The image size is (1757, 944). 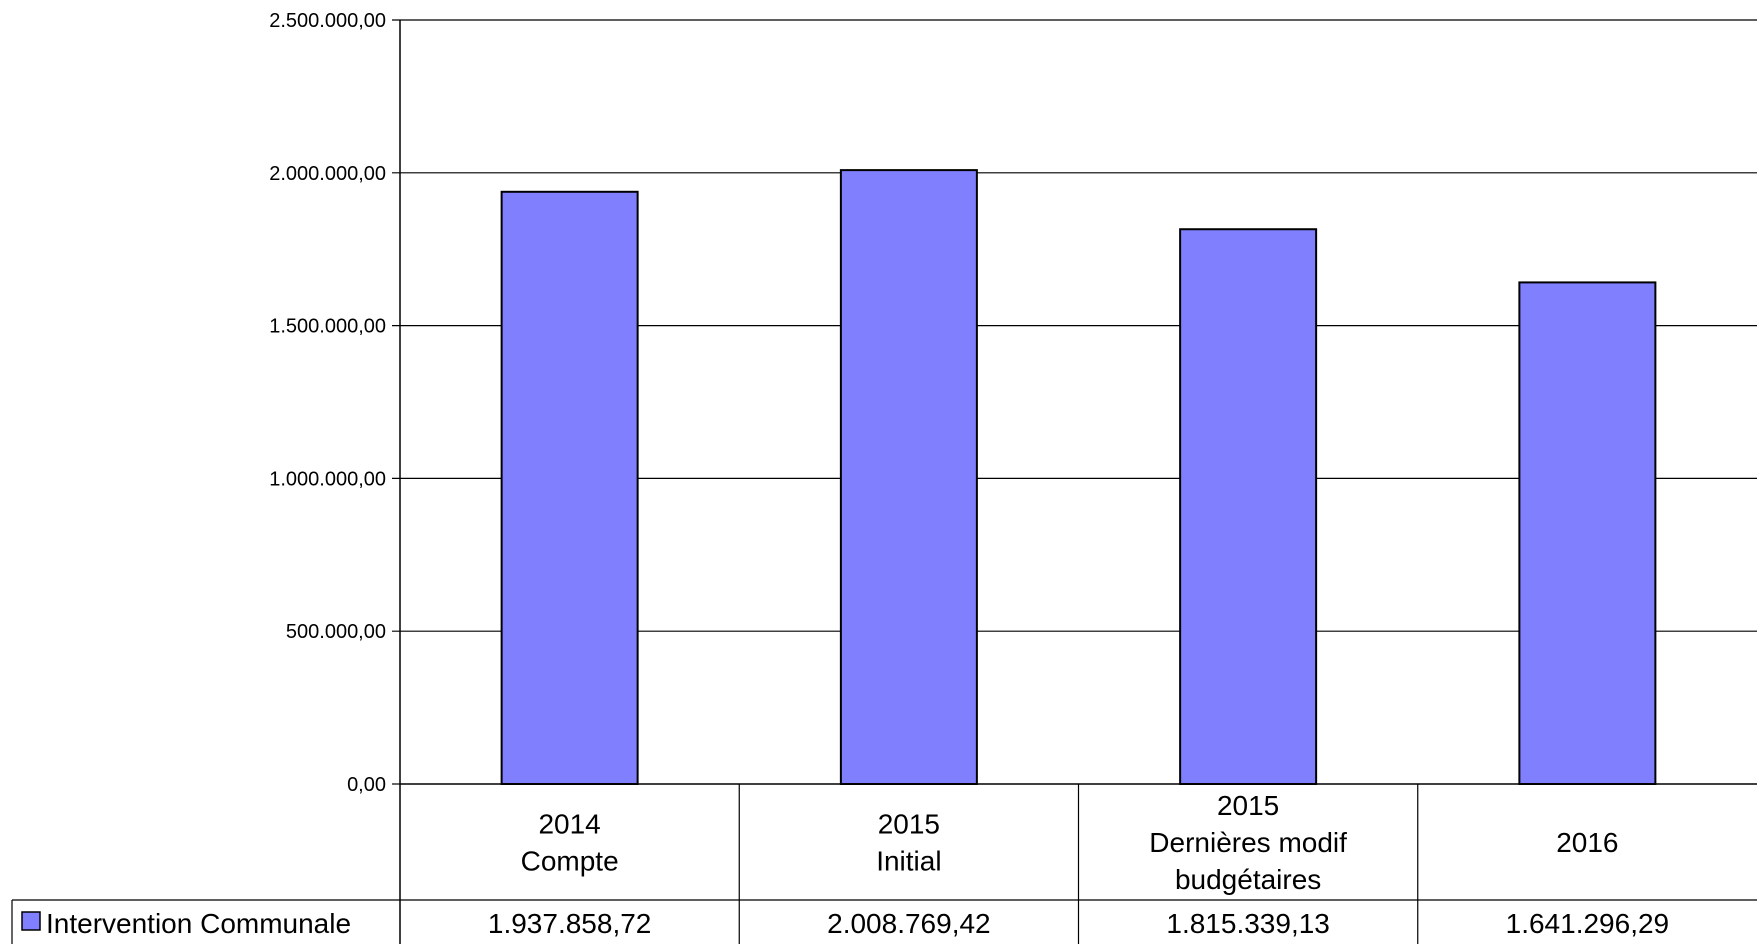 What do you see at coordinates (327, 21) in the screenshot?
I see `y-tick-label: 2.500.000,00` at bounding box center [327, 21].